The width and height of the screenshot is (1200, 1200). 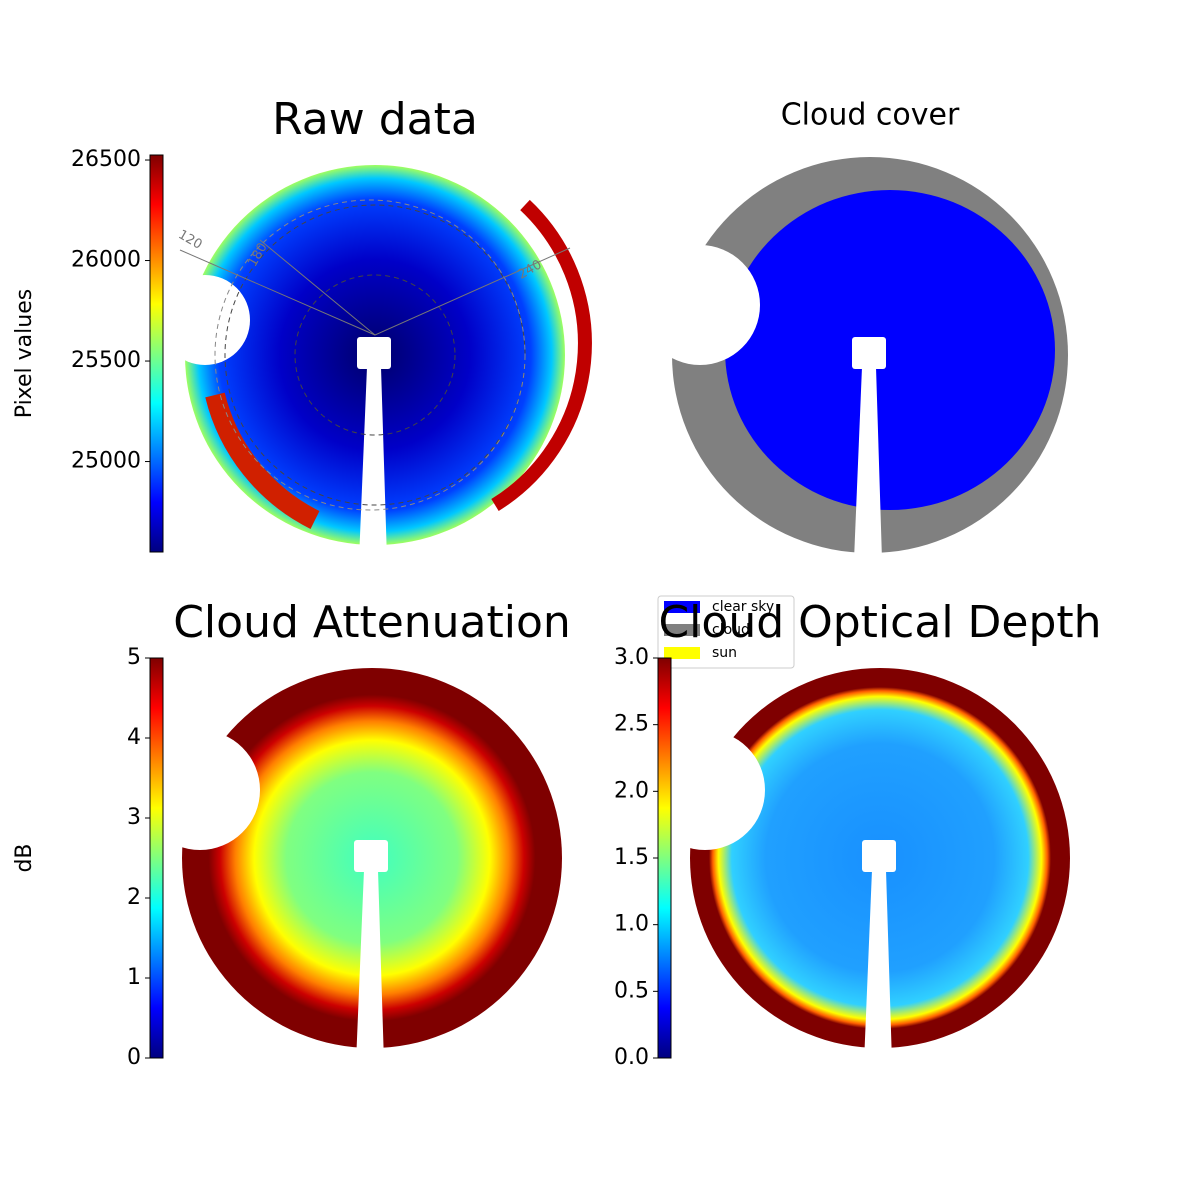 I want to click on colorbar-tick-label: 0, so click(x=134, y=1057).